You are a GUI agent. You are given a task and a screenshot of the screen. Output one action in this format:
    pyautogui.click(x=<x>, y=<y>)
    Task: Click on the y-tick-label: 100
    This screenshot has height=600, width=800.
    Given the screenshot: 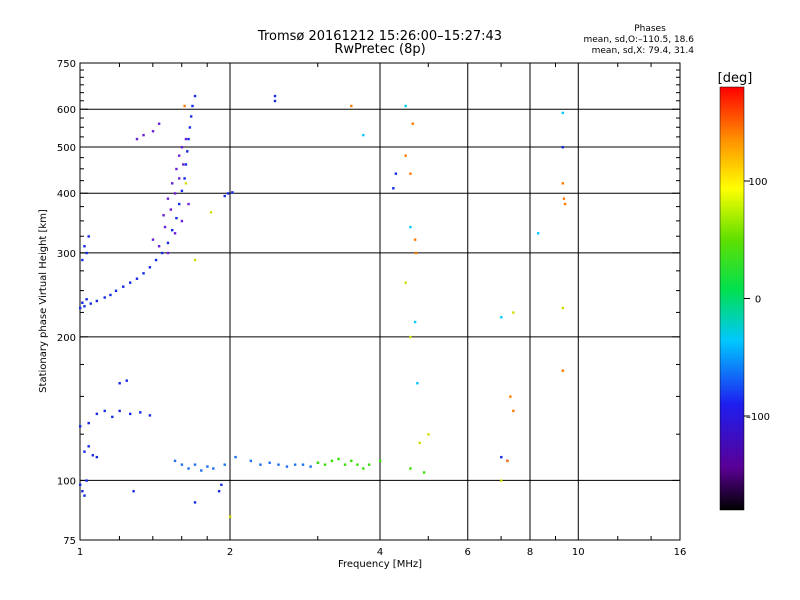 What is the action you would take?
    pyautogui.click(x=66, y=481)
    